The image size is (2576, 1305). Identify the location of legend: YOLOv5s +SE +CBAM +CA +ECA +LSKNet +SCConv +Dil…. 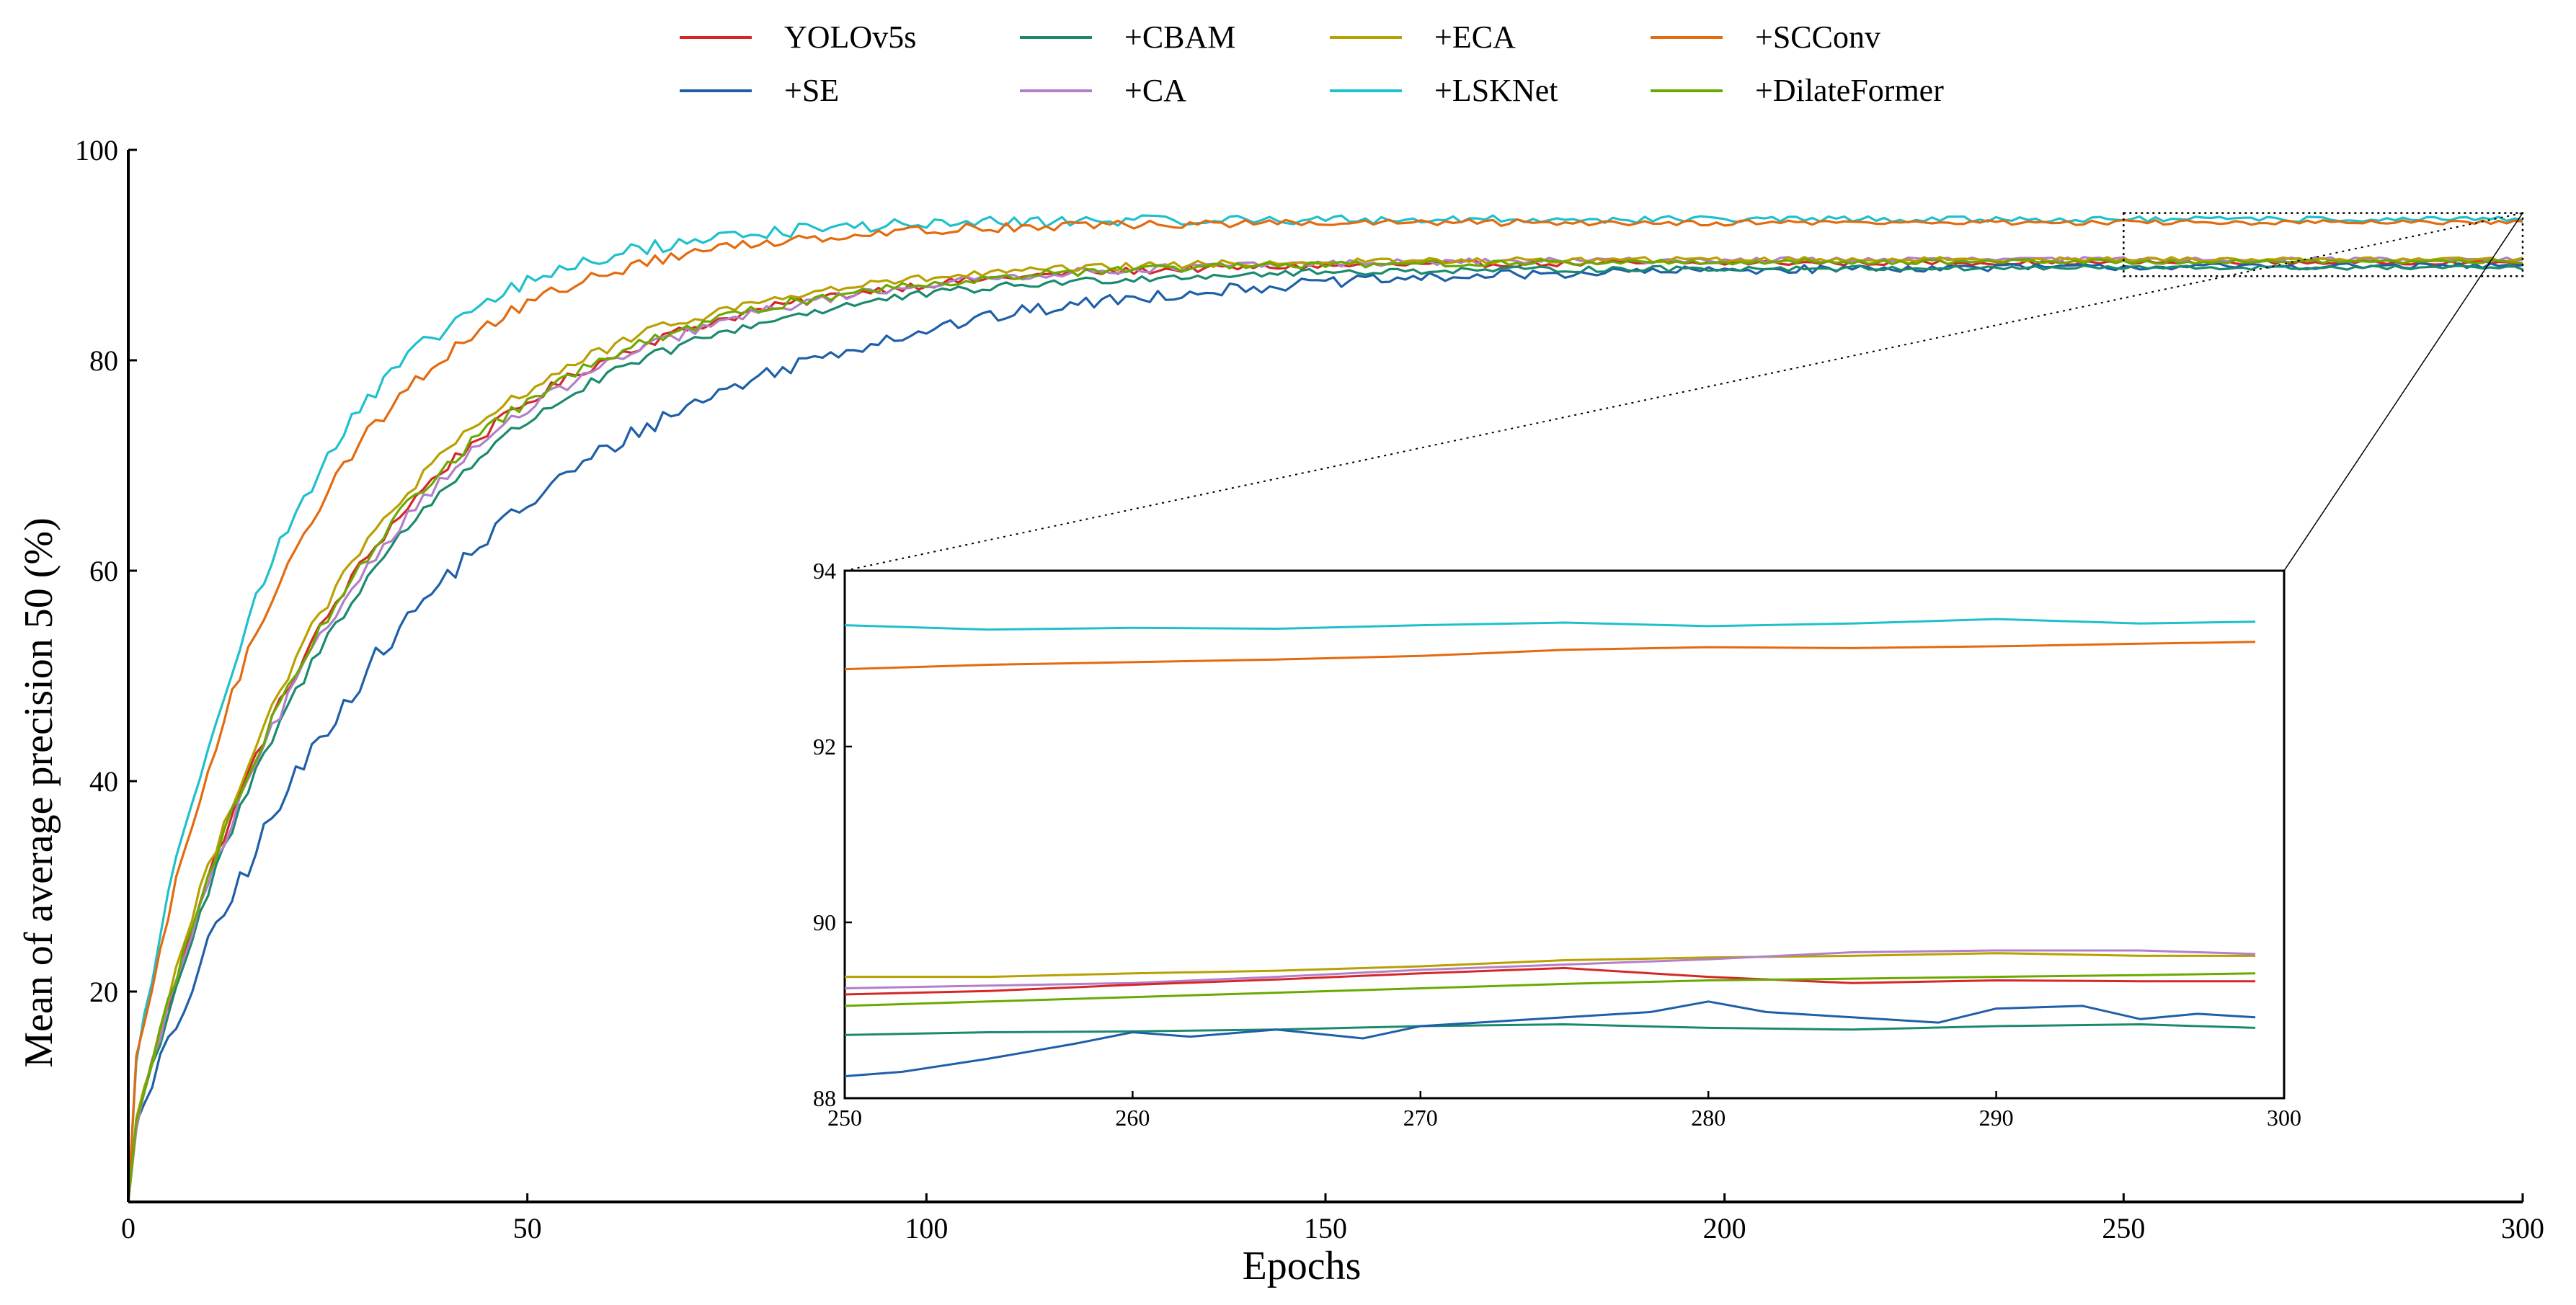
(1312, 63).